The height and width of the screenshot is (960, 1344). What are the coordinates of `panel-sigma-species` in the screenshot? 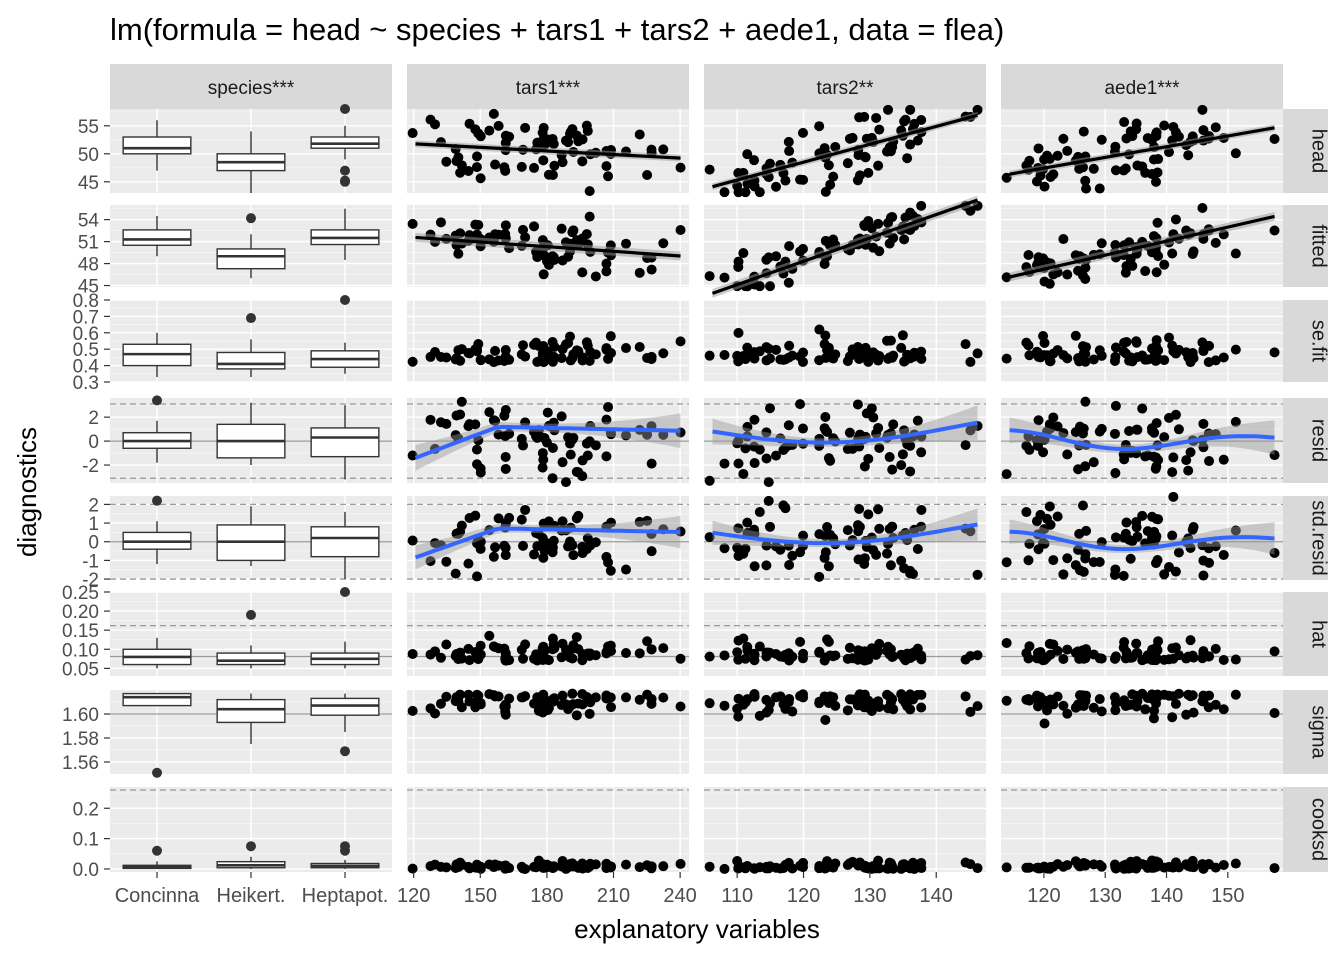 It's located at (251, 734).